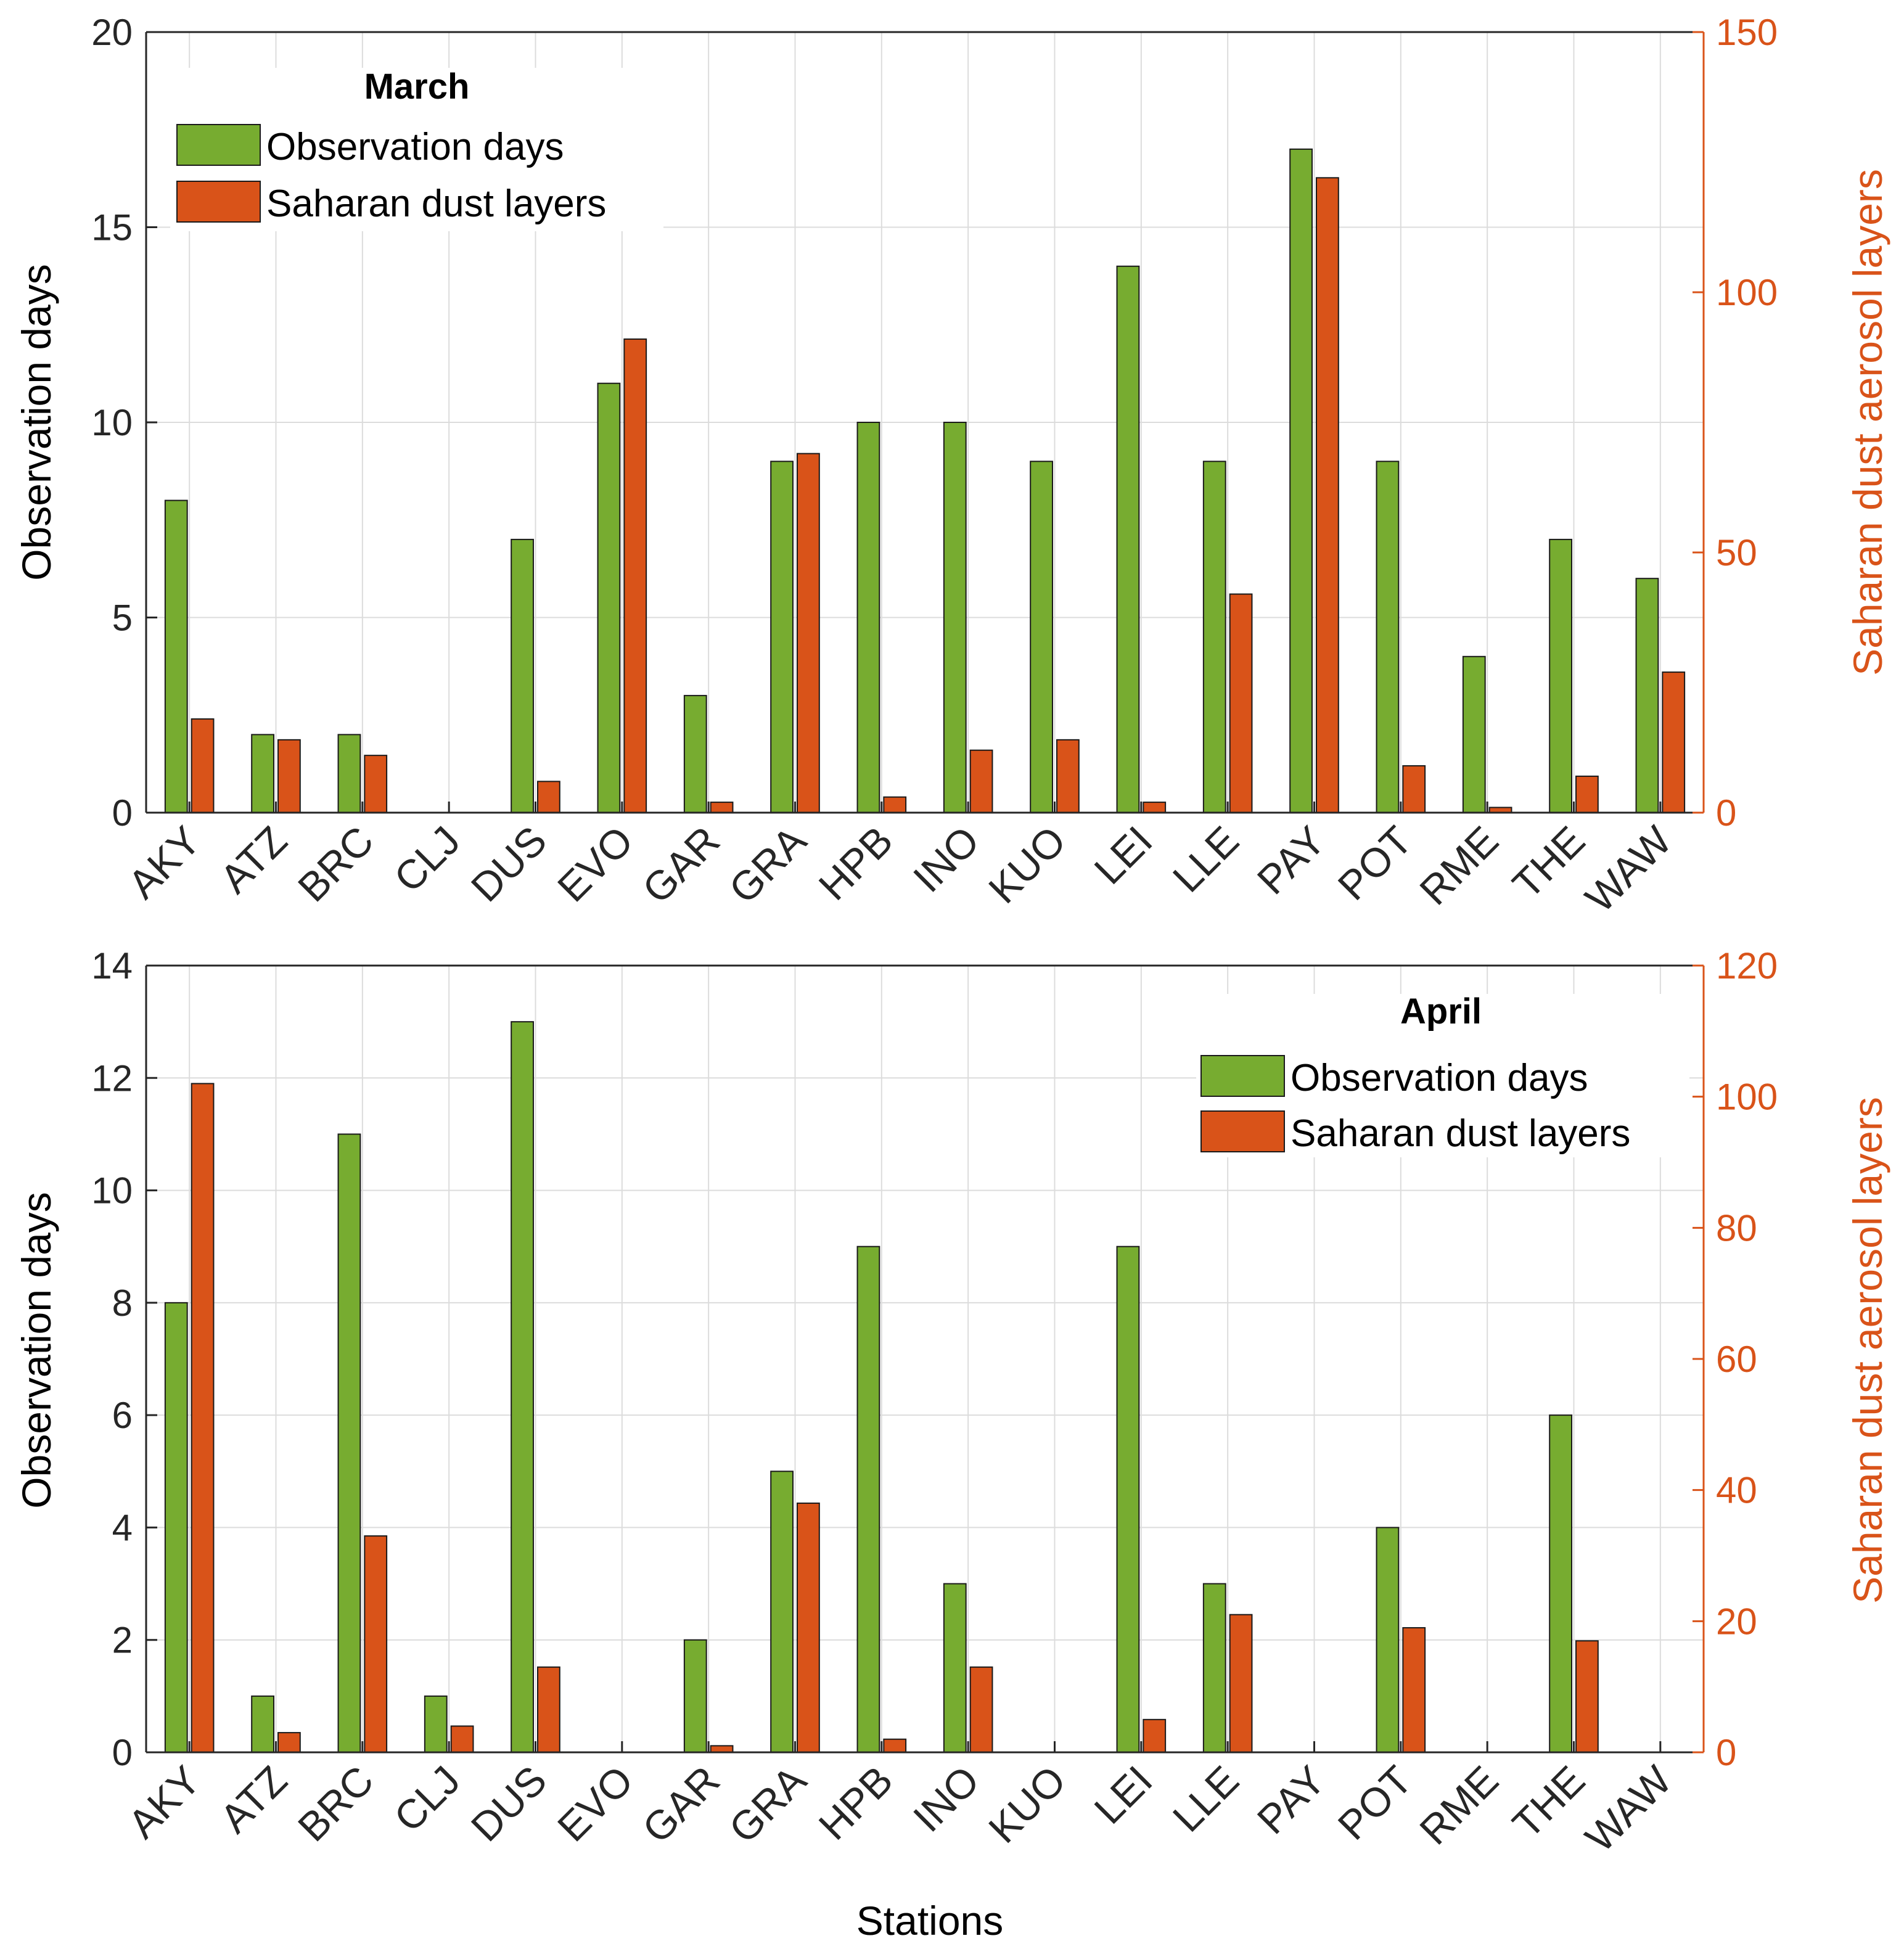  What do you see at coordinates (1068, 776) in the screenshot?
I see `march-bar-saharan-dust-layers-kuo` at bounding box center [1068, 776].